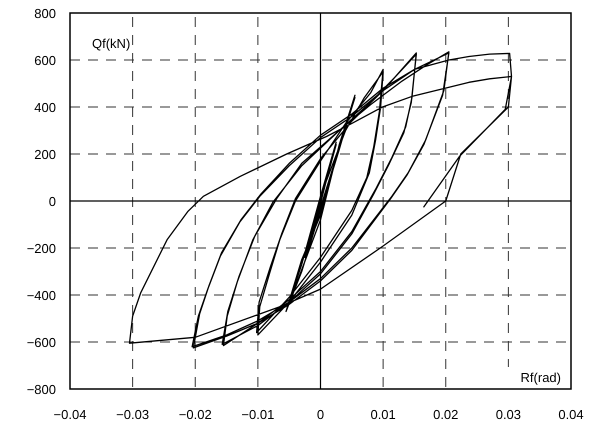 This screenshot has width=594, height=432. What do you see at coordinates (41, 295) in the screenshot?
I see `y-tick-label: −400` at bounding box center [41, 295].